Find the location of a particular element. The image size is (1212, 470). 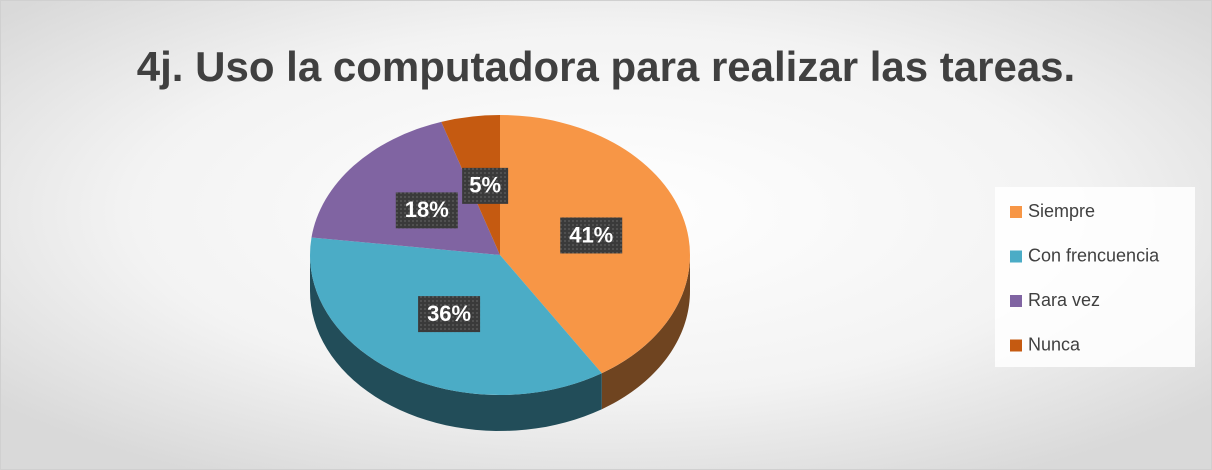

legend-label: Rara vez is located at coordinates (1064, 300).